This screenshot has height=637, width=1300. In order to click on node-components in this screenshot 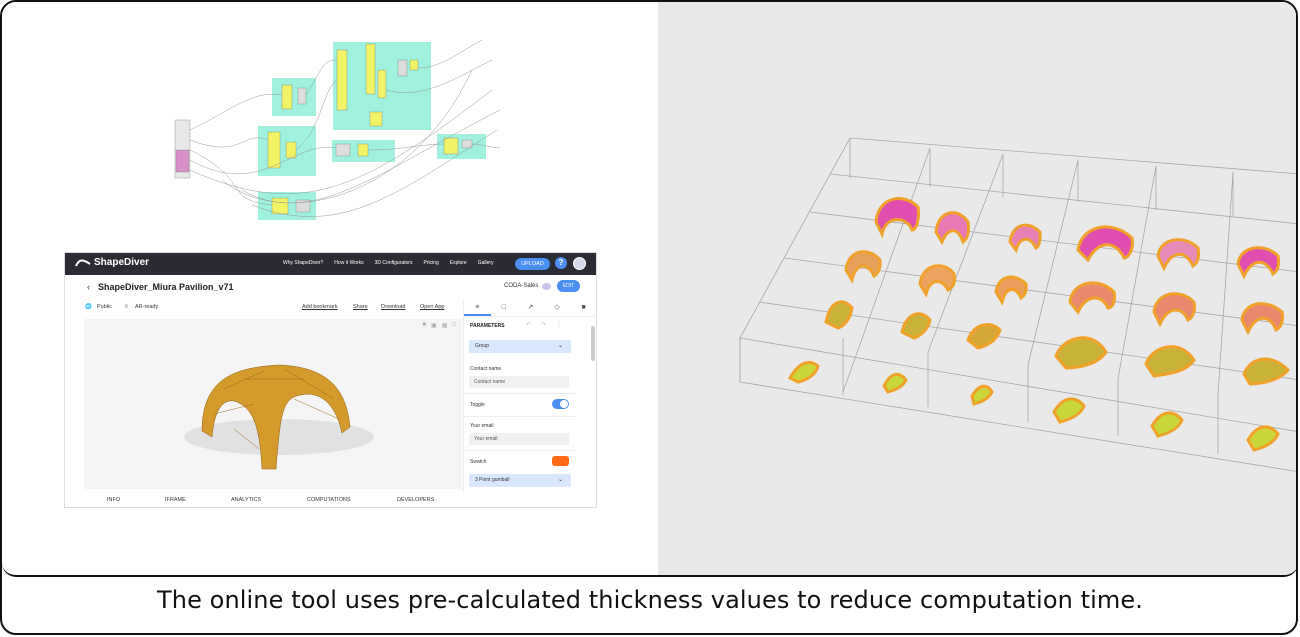, I will do `click(323, 129)`.